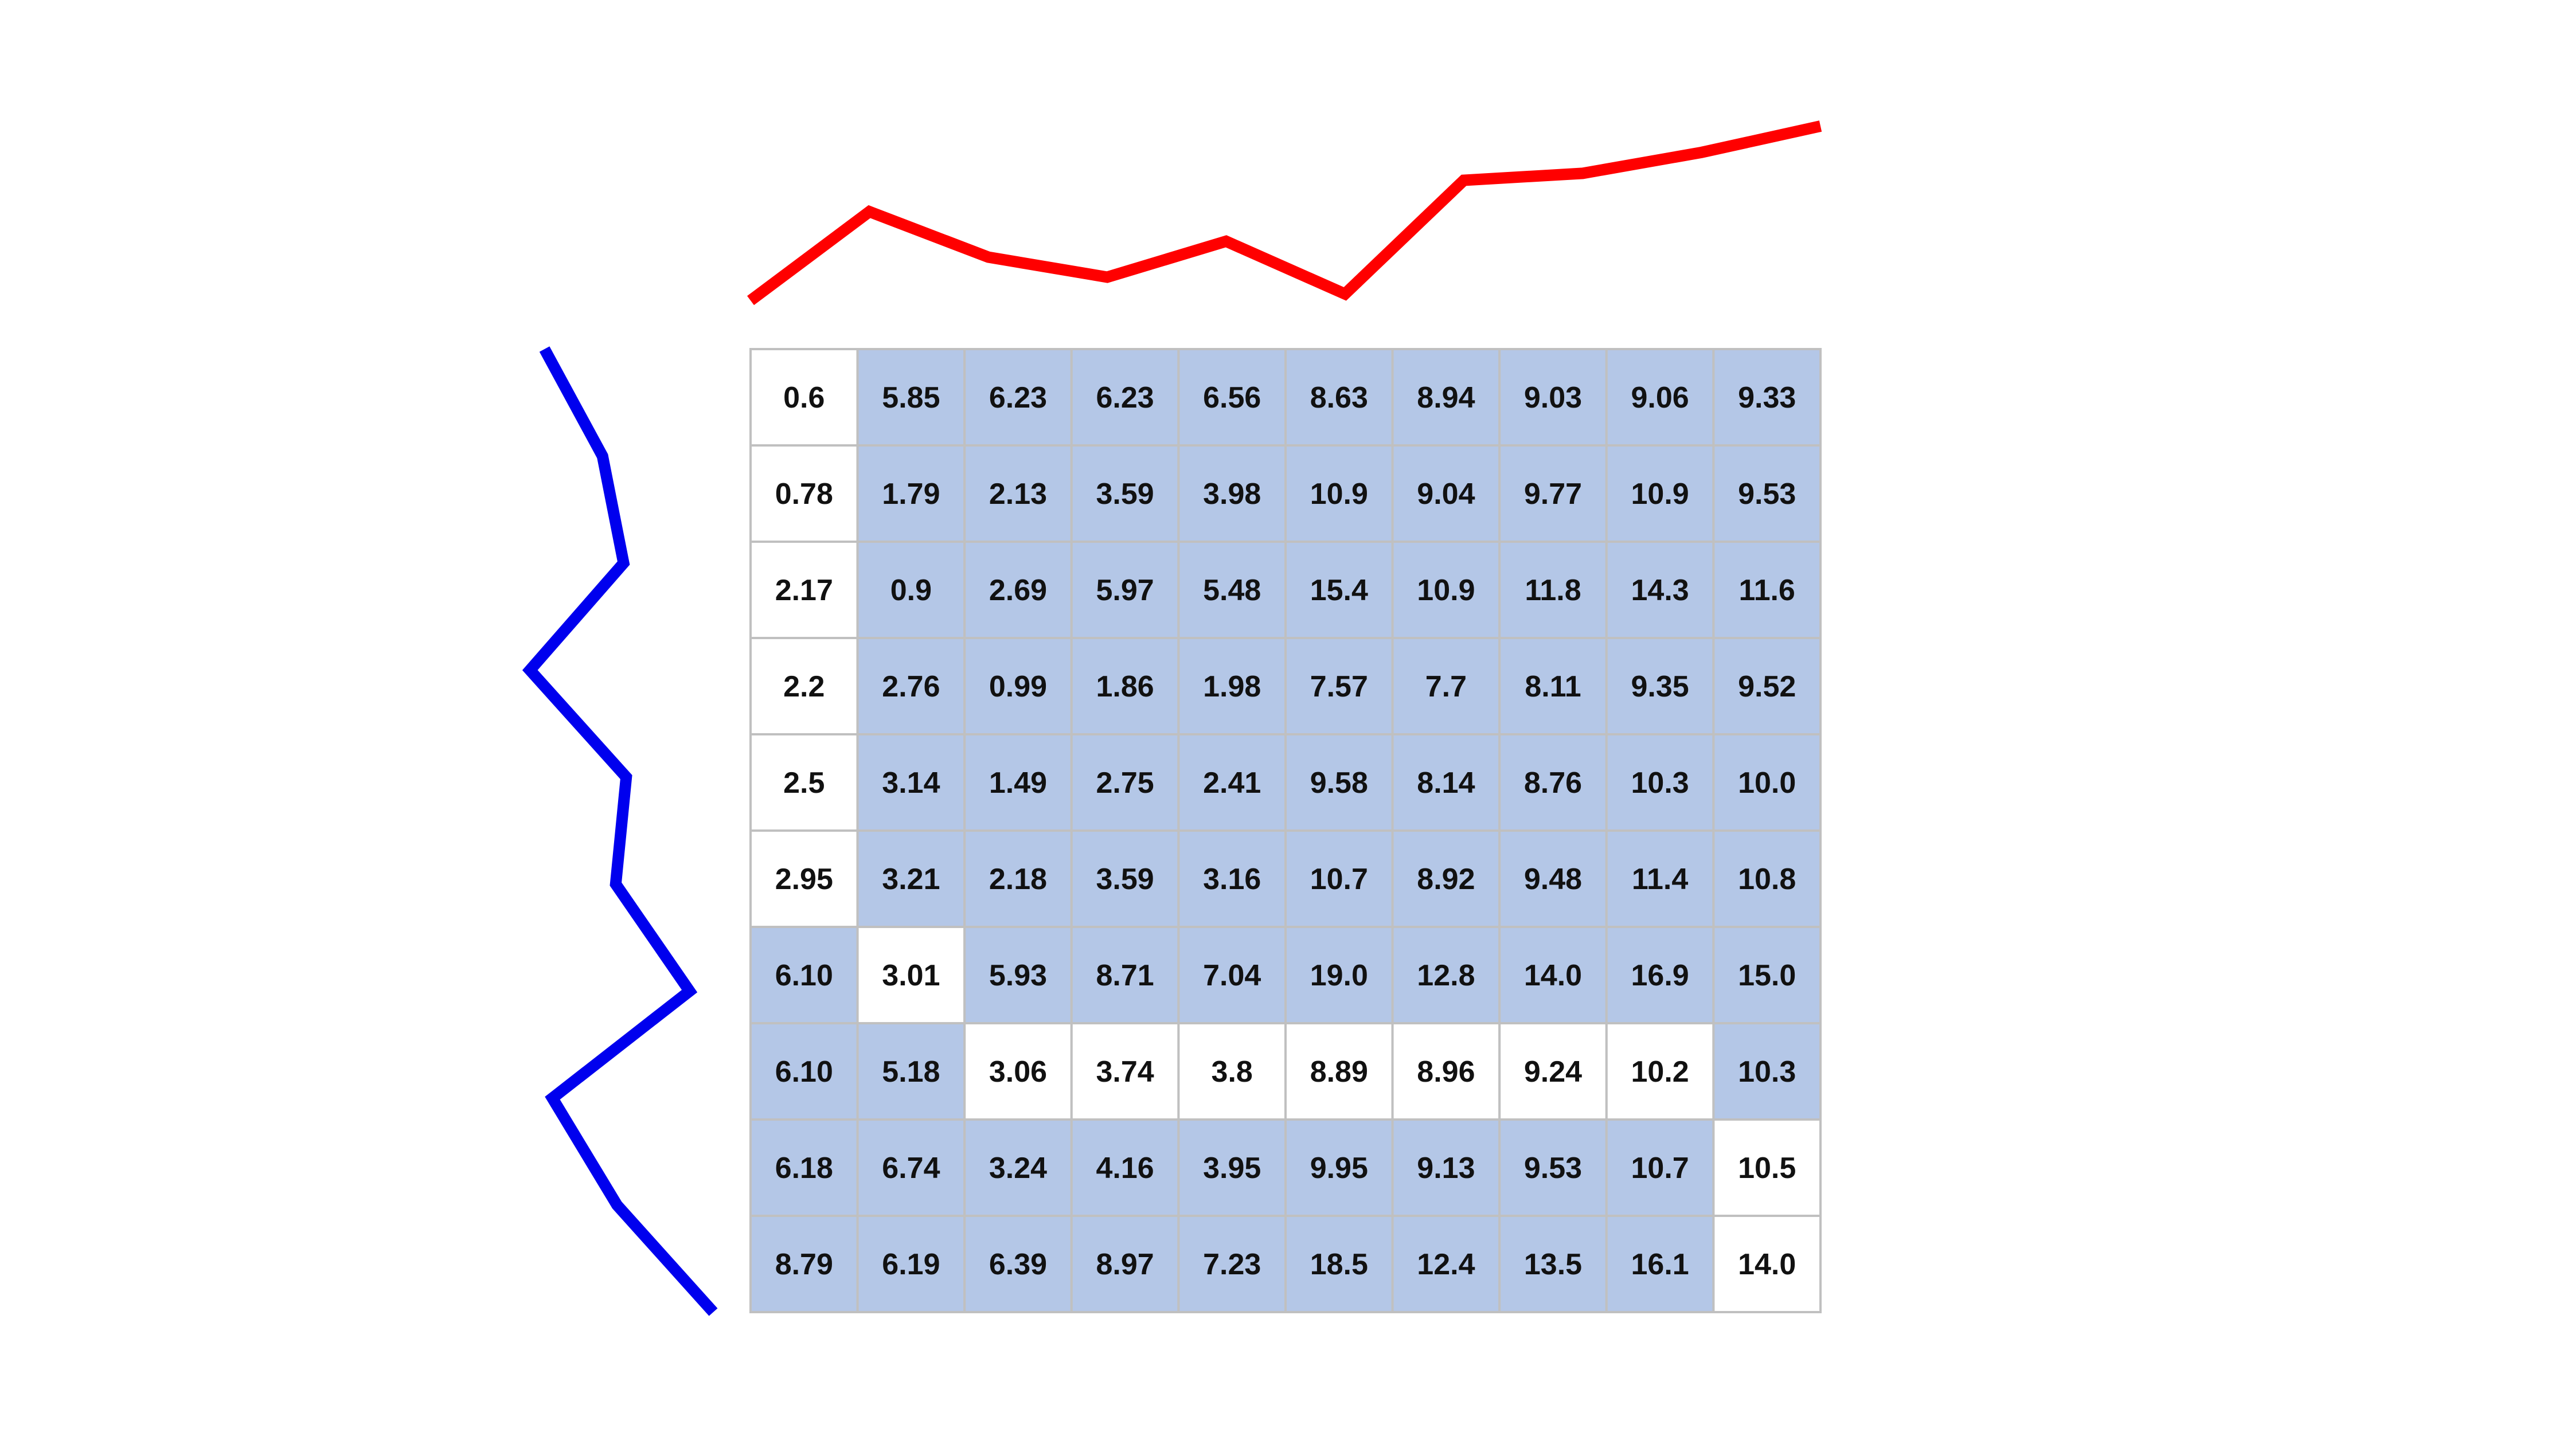 The height and width of the screenshot is (1456, 2555). I want to click on cell-value: 9.35, so click(1660, 687).